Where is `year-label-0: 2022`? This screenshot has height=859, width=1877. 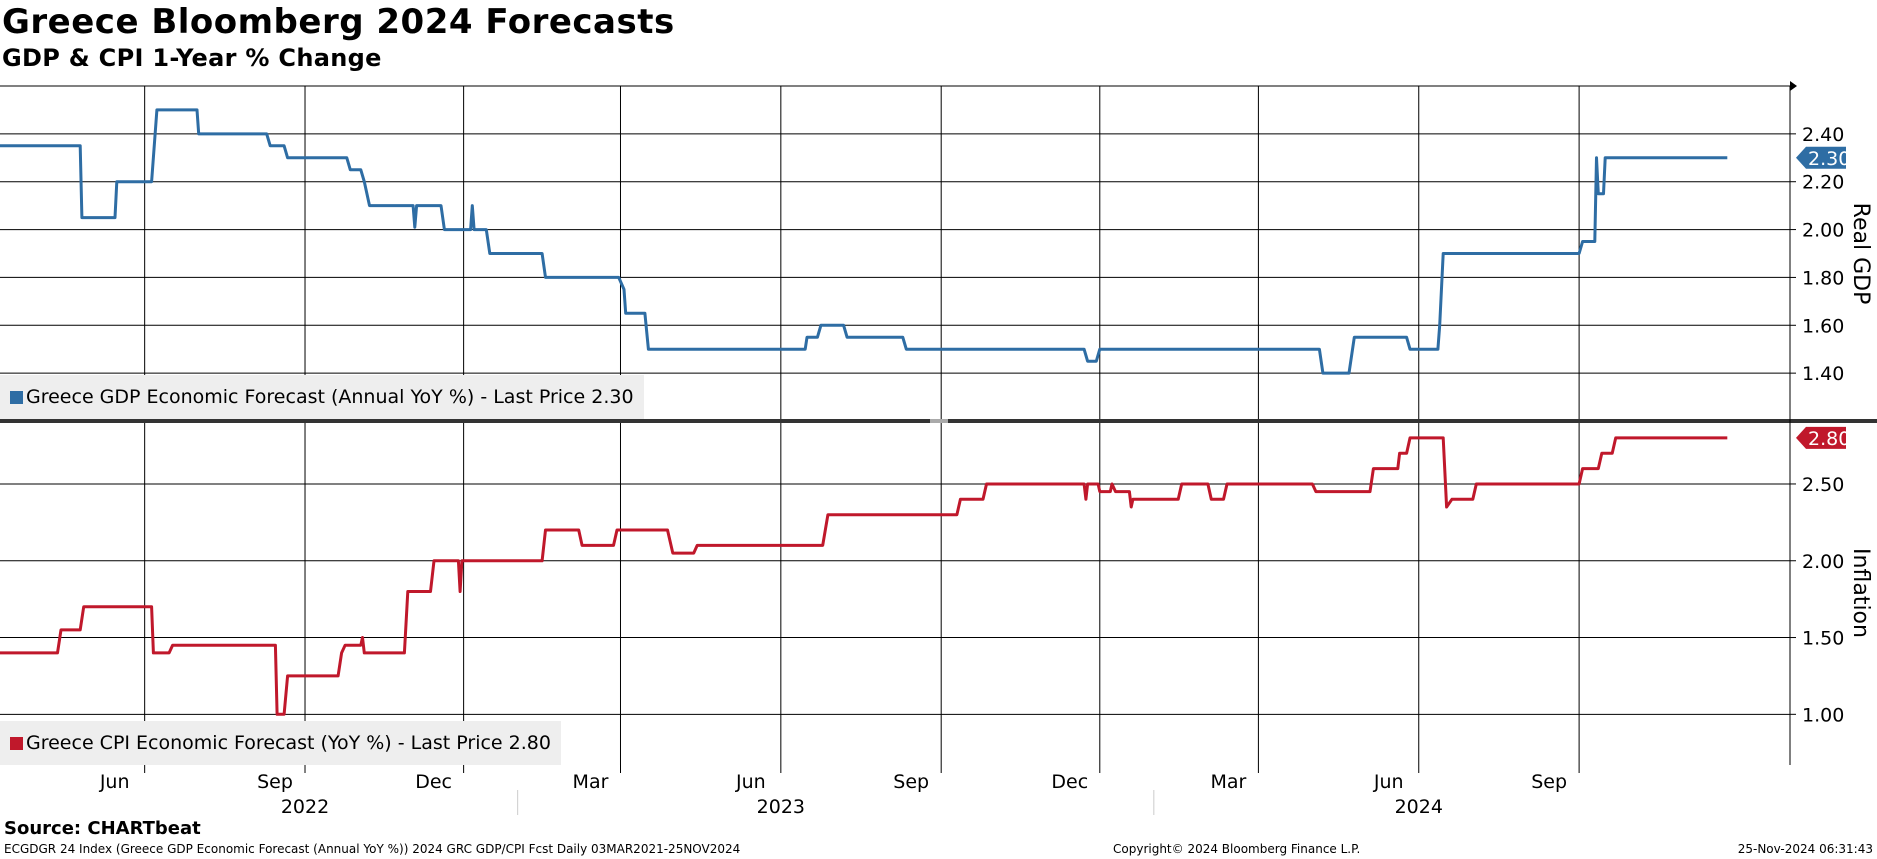 year-label-0: 2022 is located at coordinates (305, 807).